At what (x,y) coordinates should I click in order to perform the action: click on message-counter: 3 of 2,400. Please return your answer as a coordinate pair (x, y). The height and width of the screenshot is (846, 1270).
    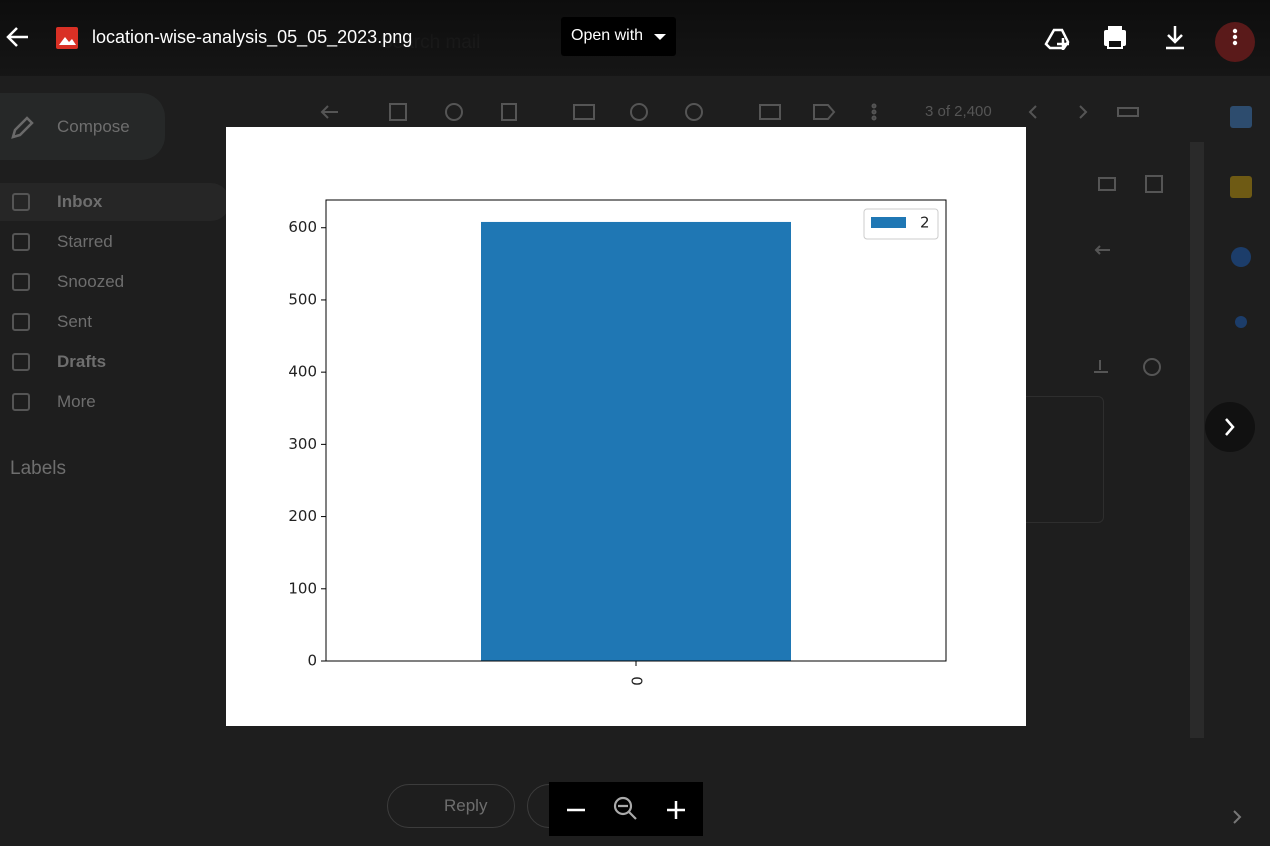
    Looking at the image, I should click on (958, 111).